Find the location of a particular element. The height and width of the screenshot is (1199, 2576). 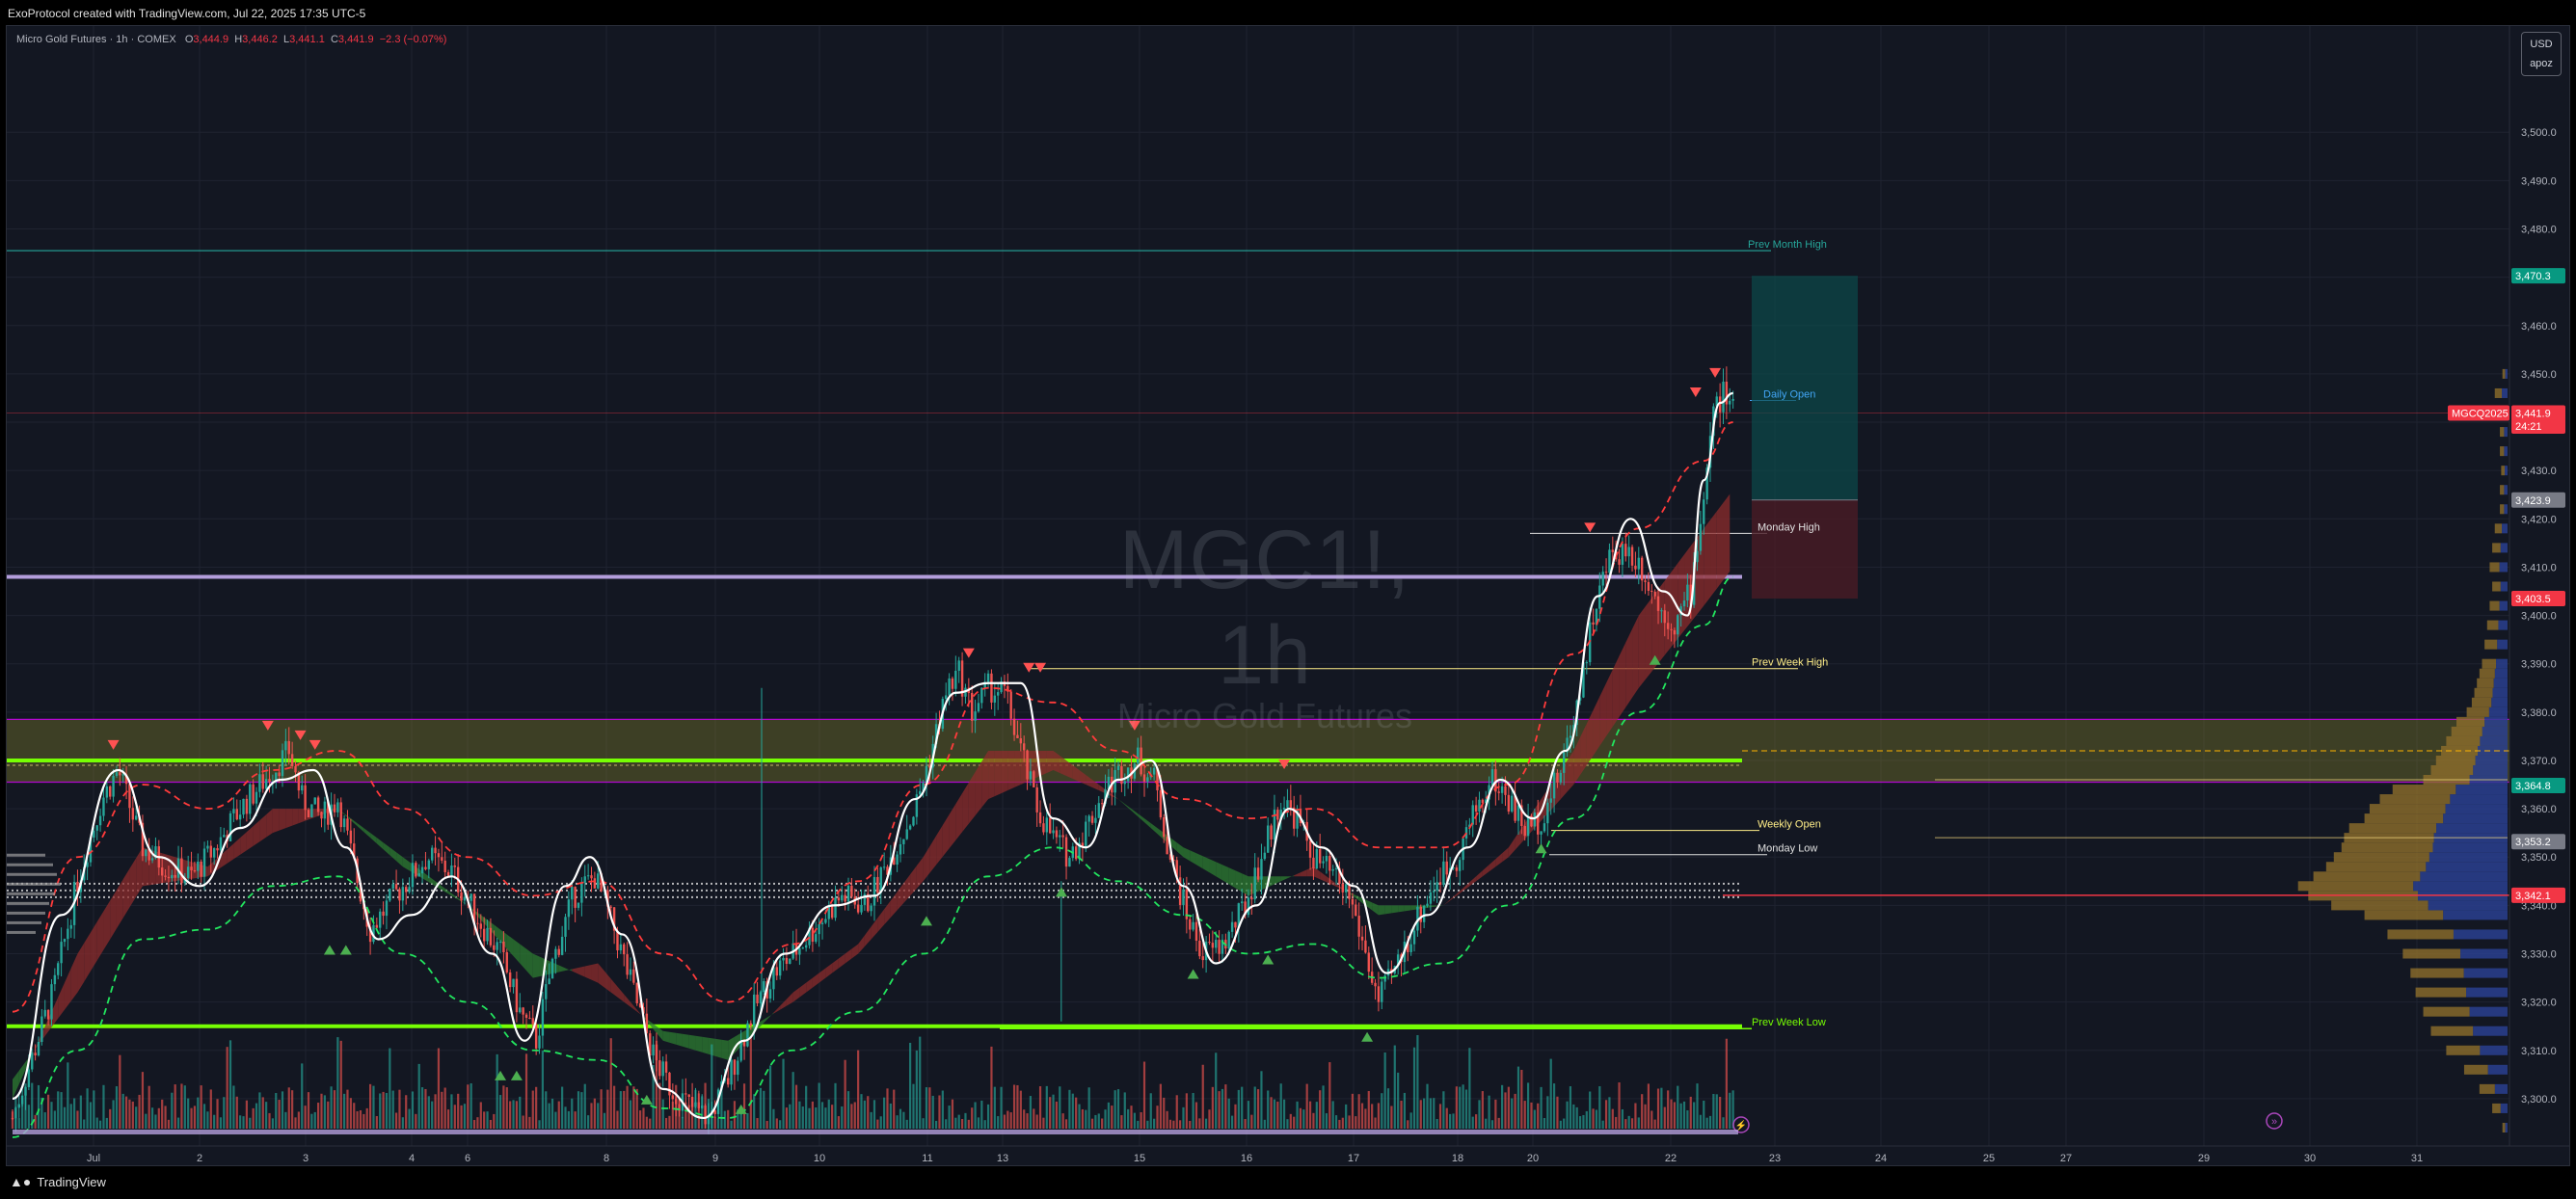

price-badge is located at coordinates (2538, 842).